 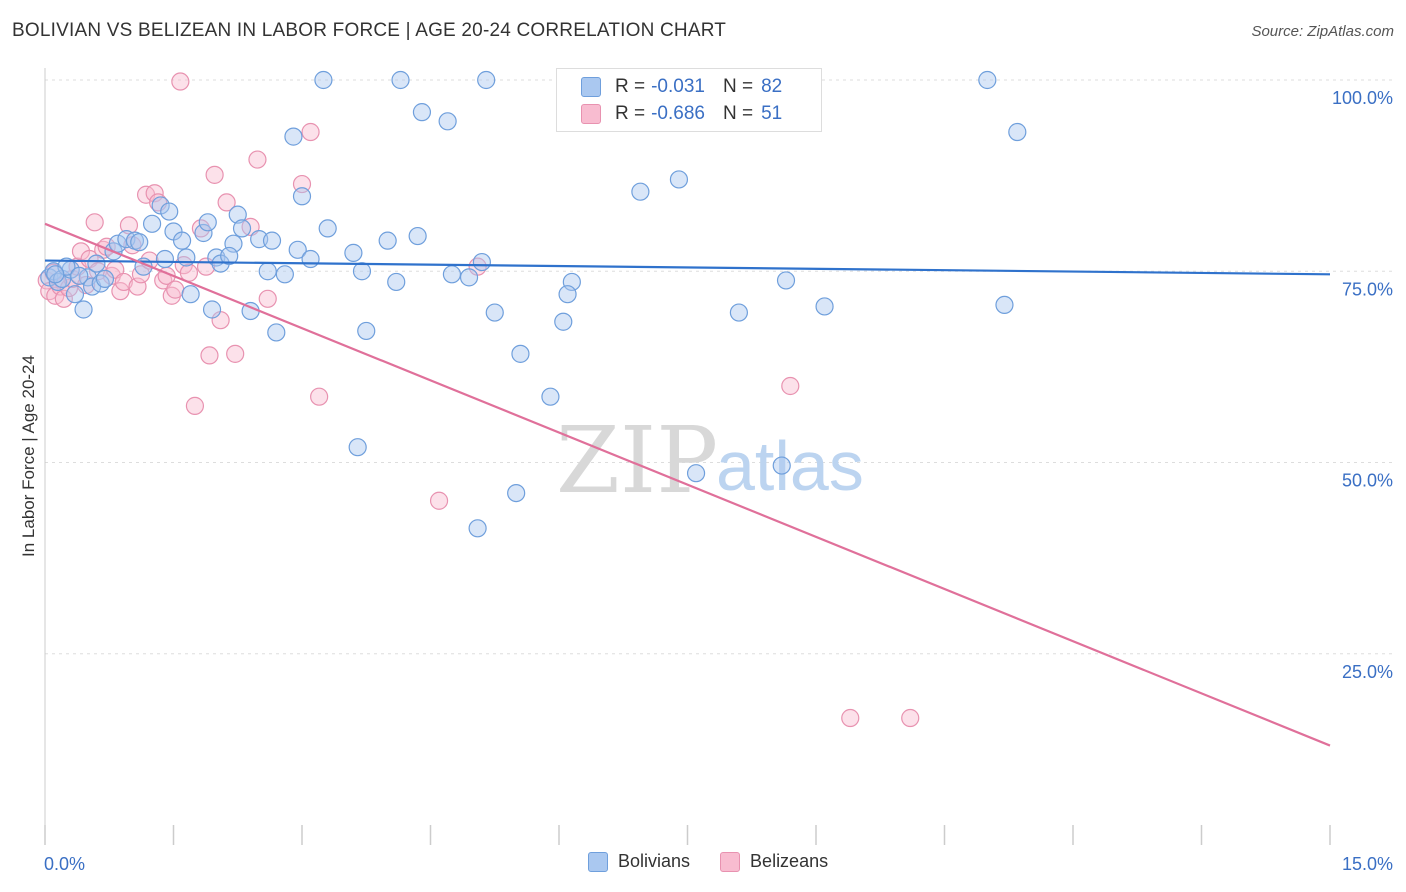 I want to click on bolivian-legend-label: Bolivians, so click(x=654, y=861).